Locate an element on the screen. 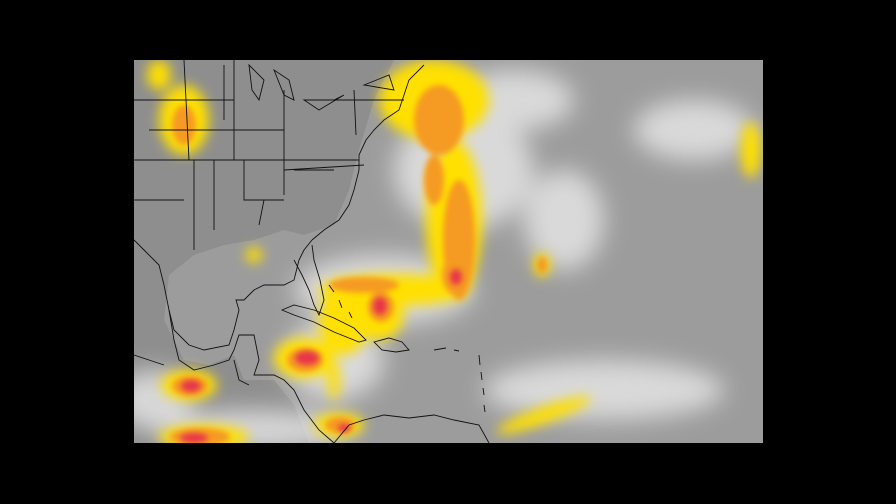 The width and height of the screenshot is (896, 504). mexico-central-america is located at coordinates (234, 376).